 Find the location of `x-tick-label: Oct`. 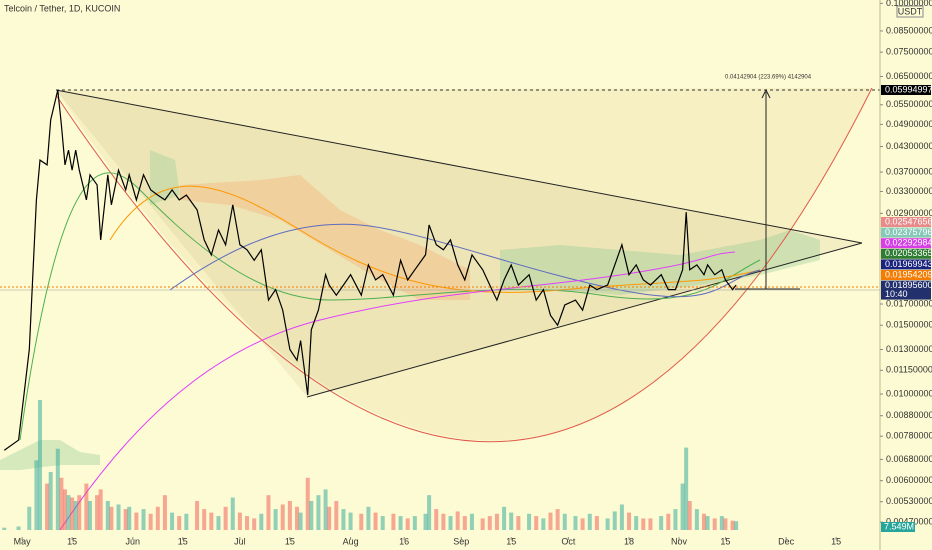

x-tick-label: Oct is located at coordinates (568, 541).